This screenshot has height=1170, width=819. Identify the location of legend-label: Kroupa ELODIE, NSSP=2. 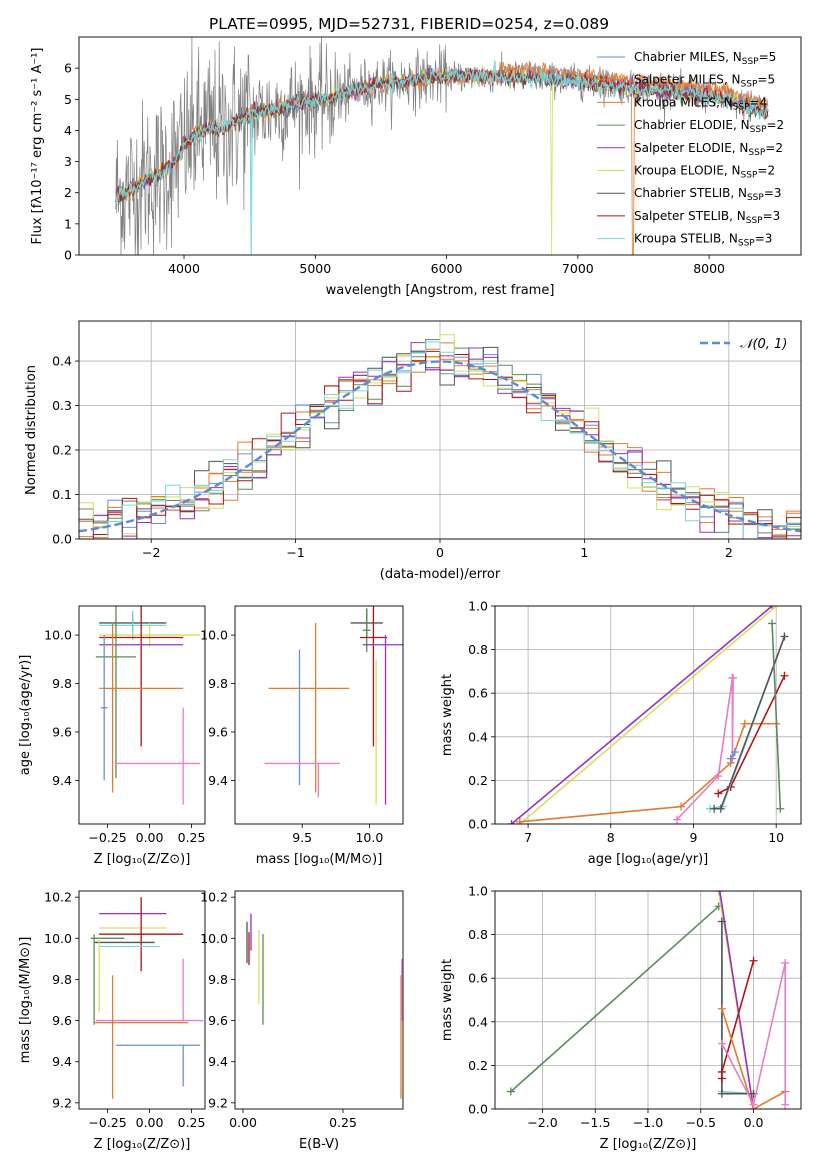
(704, 172).